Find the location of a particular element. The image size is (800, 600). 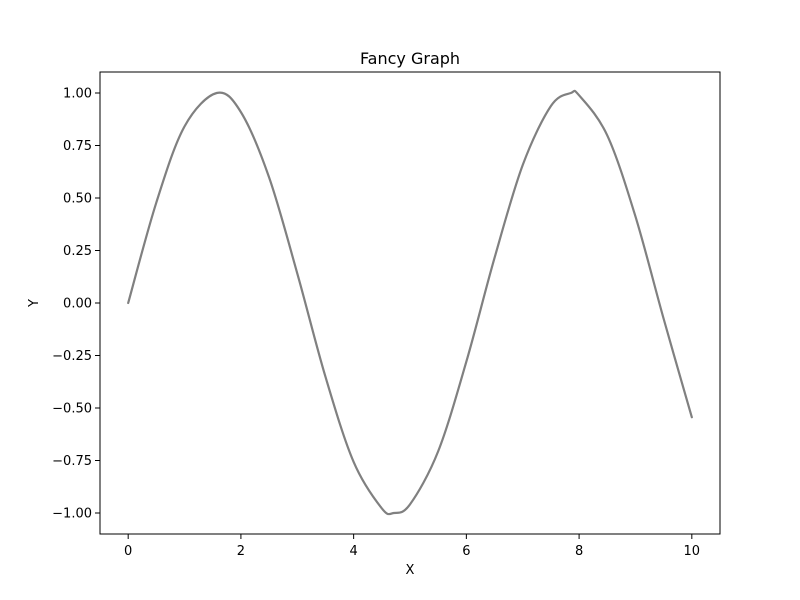

y-tick-label: −0.75 is located at coordinates (72, 461).